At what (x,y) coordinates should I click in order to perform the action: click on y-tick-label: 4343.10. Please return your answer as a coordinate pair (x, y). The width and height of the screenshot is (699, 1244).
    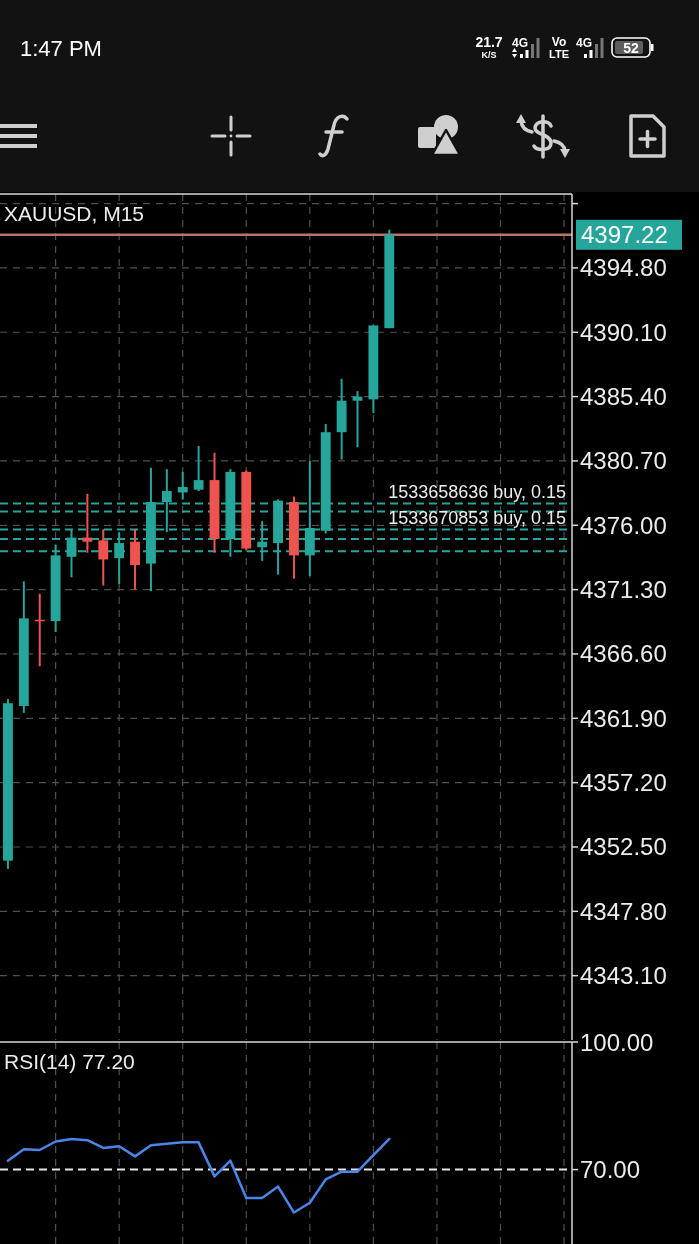
    Looking at the image, I should click on (623, 976).